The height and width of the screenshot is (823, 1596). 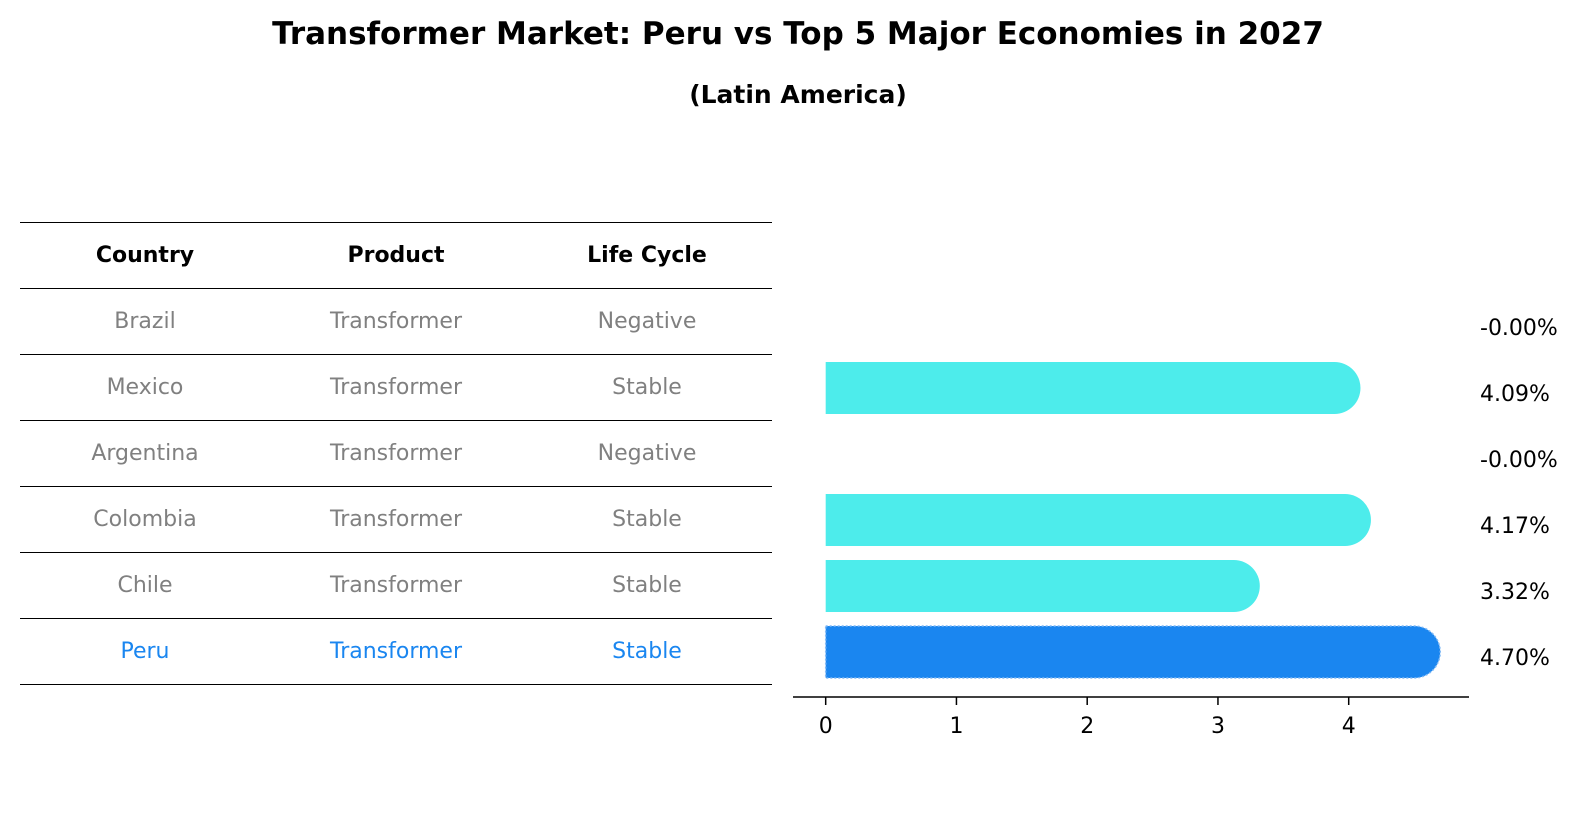 I want to click on header-product: Product, so click(x=396, y=255).